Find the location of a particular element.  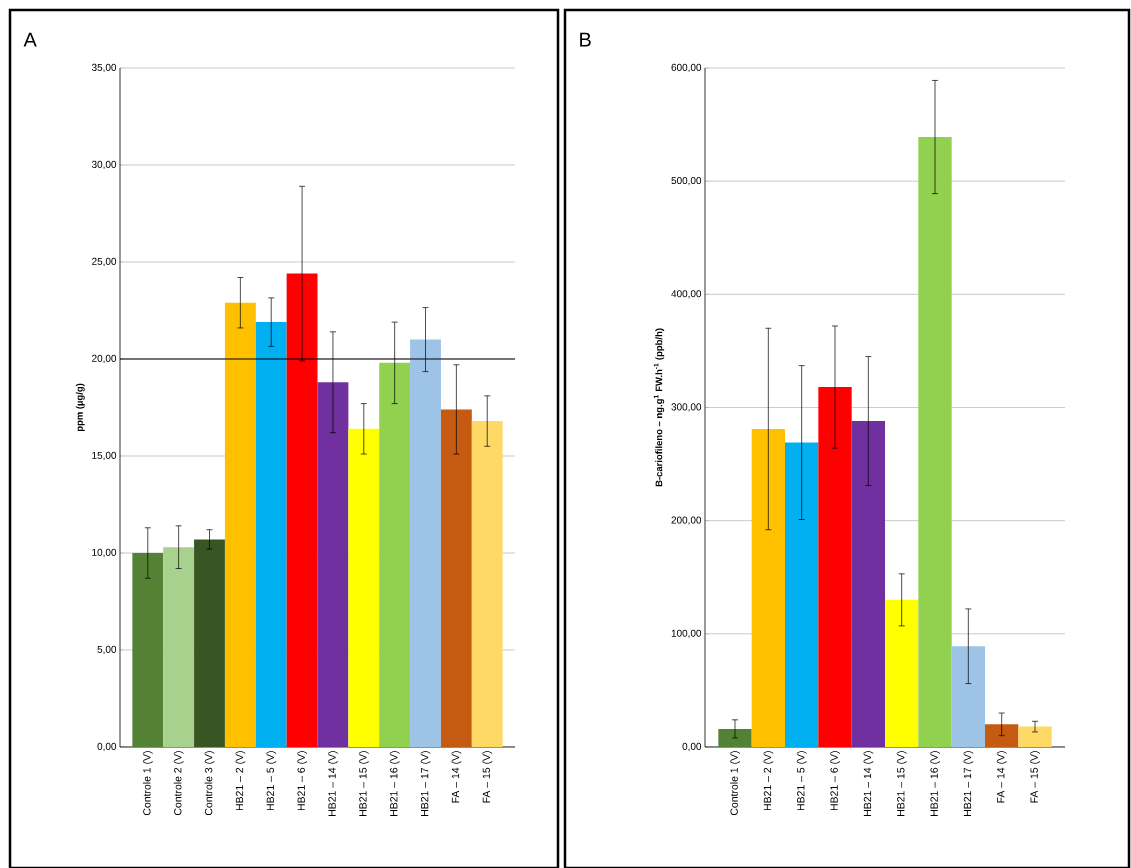

y-tick-label: 200,00 is located at coordinates (686, 520).